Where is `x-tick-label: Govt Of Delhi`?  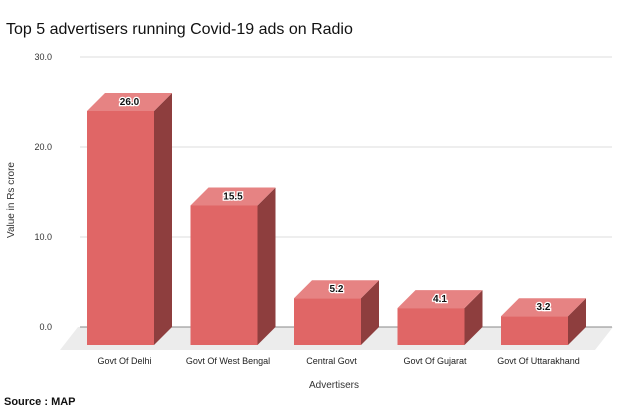 x-tick-label: Govt Of Delhi is located at coordinates (124, 361).